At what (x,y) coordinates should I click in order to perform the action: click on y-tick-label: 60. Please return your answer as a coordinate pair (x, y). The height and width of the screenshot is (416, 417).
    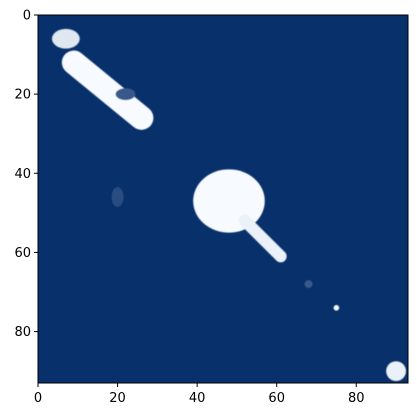
    Looking at the image, I should click on (22, 253).